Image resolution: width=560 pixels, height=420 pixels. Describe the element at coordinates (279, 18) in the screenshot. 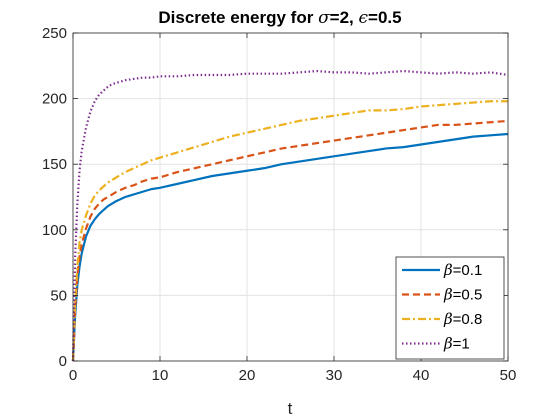

I see `chart-title: Discrete energy for σ=2, ϵ=0.5` at that location.